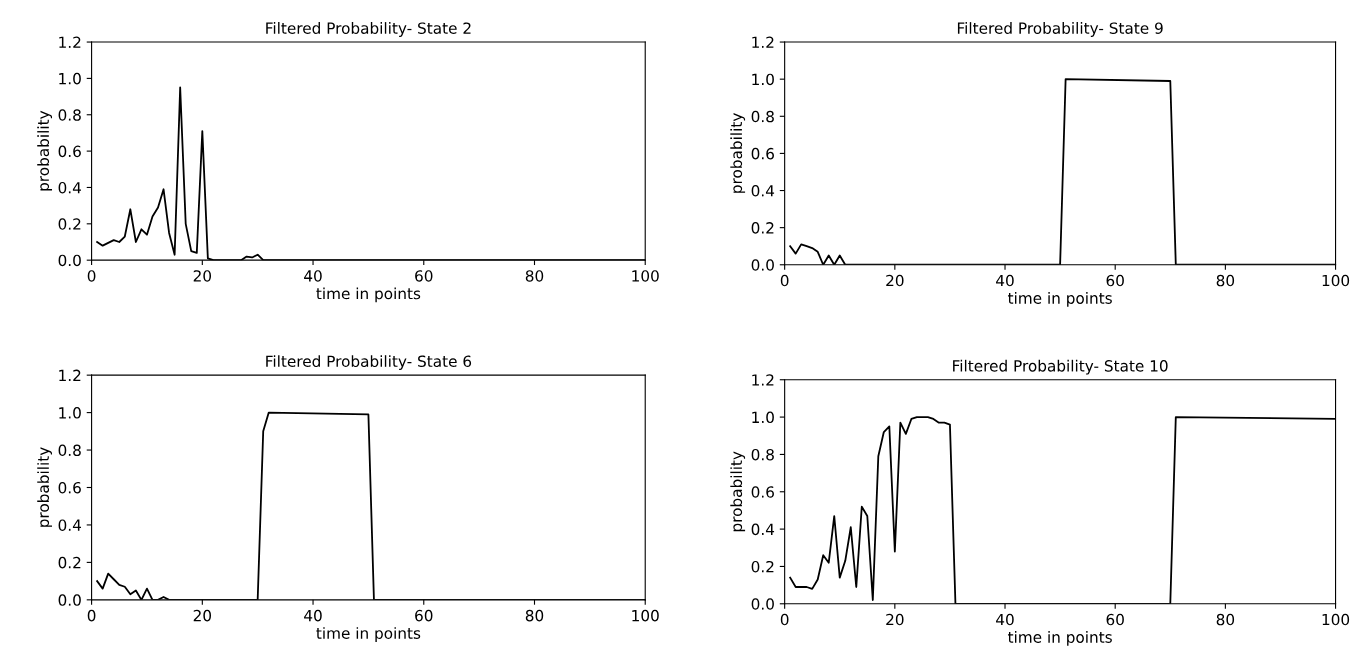  Describe the element at coordinates (1060, 29) in the screenshot. I see `chart-title: Filtered Probability- State 9` at that location.